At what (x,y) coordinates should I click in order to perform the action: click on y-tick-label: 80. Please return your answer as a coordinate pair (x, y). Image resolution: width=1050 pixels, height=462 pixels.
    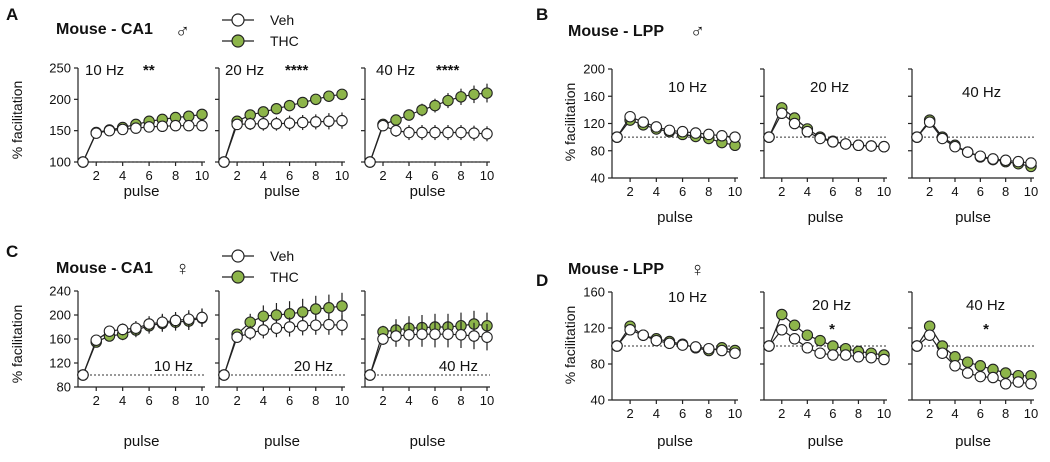
    Looking at the image, I should click on (598, 364).